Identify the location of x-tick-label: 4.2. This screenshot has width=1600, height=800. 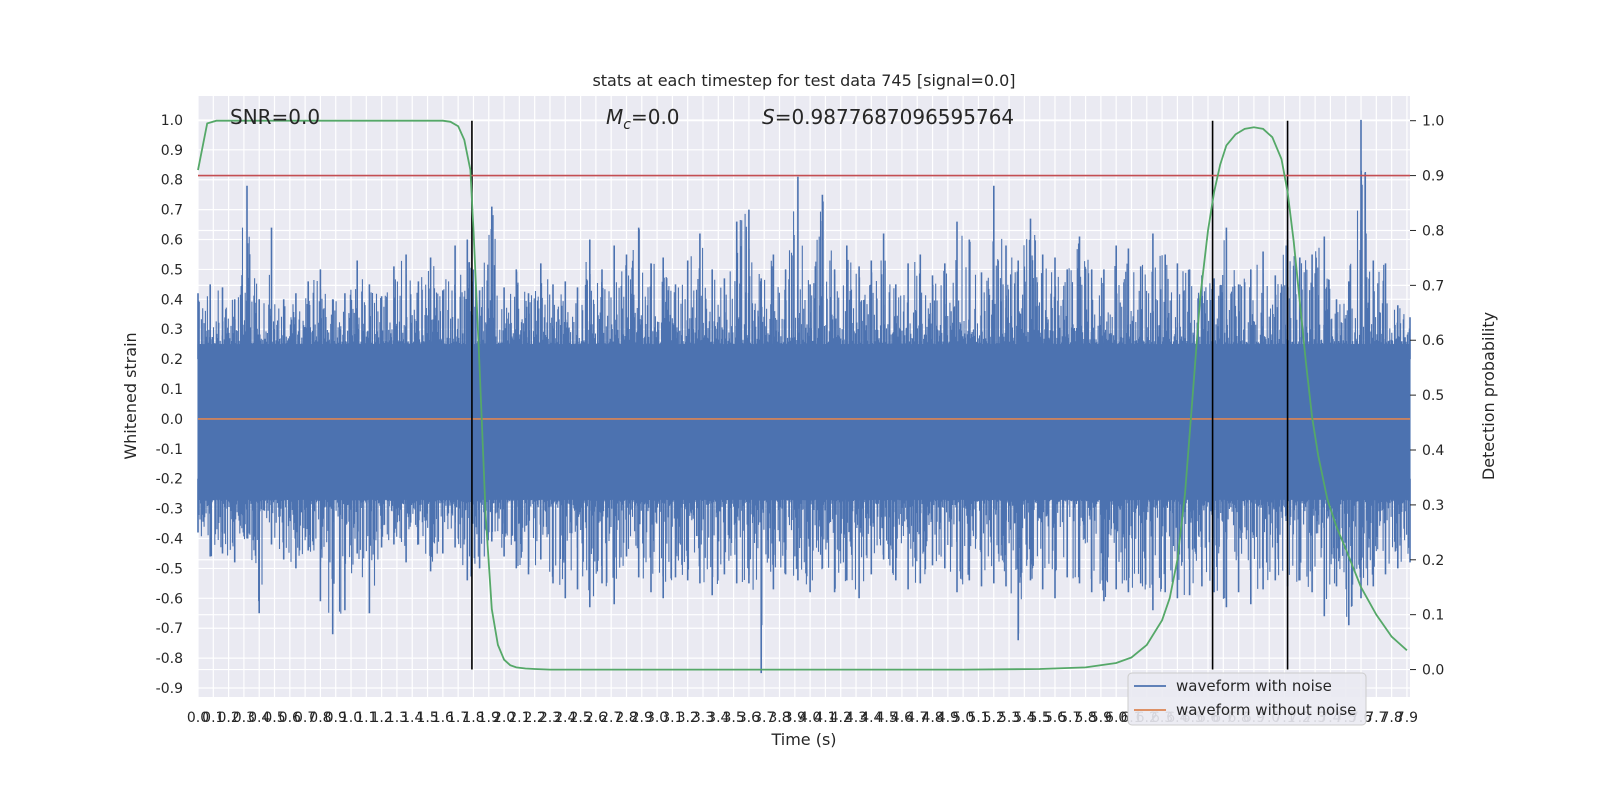
(841, 718).